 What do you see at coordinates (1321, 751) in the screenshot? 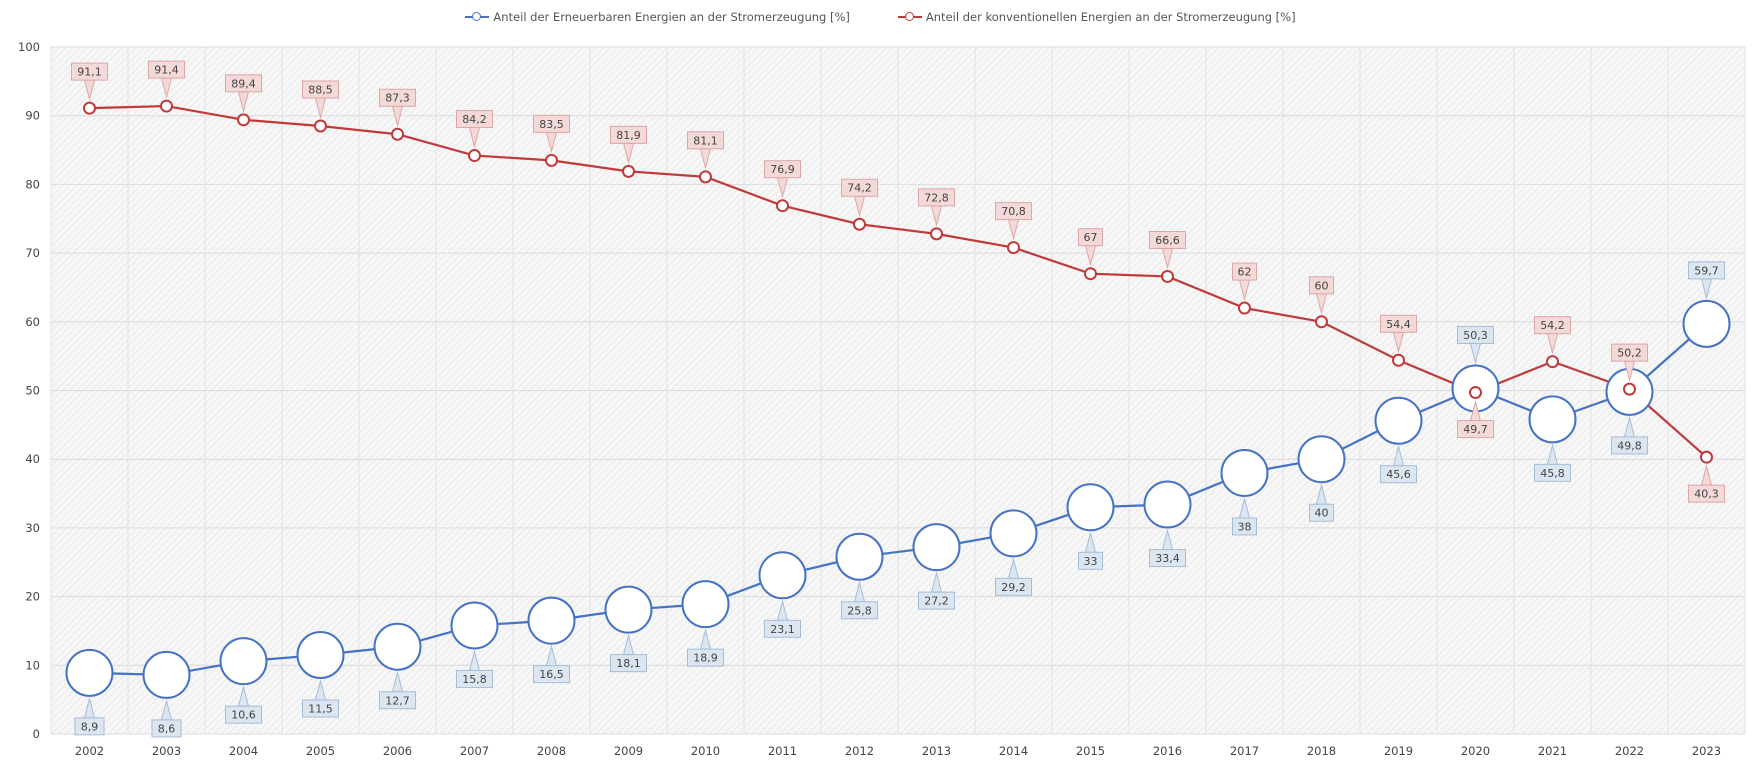
I see `x-tick-label: 2018` at bounding box center [1321, 751].